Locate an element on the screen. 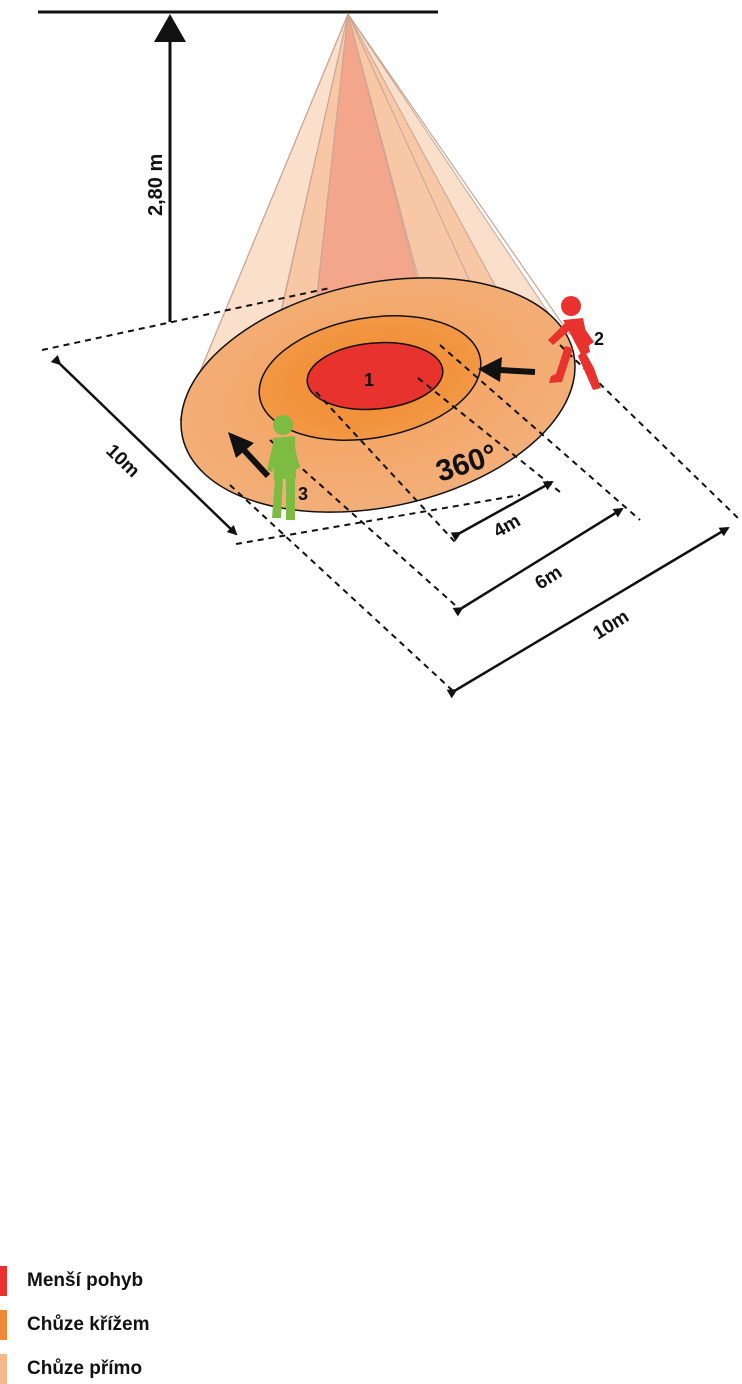 The image size is (742, 1384). person-3-label: 3 is located at coordinates (303, 494).